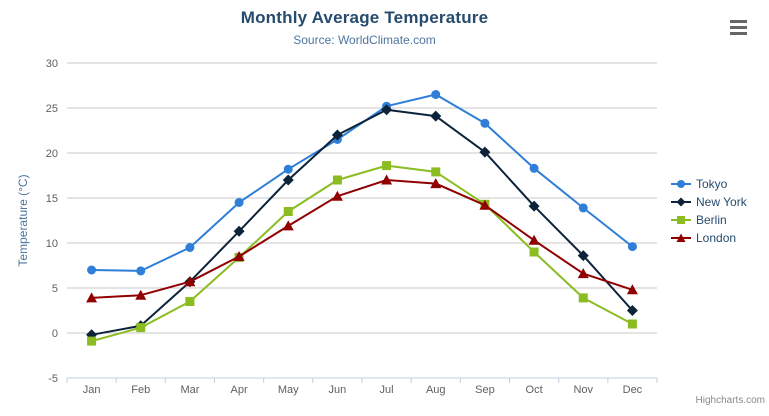 The width and height of the screenshot is (769, 416). Describe the element at coordinates (681, 202) in the screenshot. I see `diamond-icon` at that location.